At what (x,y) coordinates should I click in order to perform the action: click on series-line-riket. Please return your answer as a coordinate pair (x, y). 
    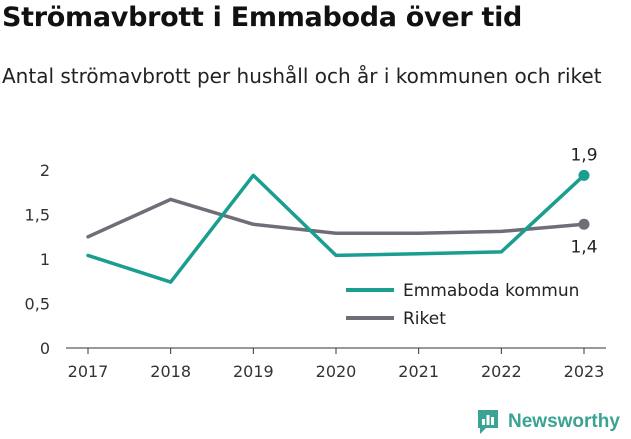
    Looking at the image, I should click on (336, 218).